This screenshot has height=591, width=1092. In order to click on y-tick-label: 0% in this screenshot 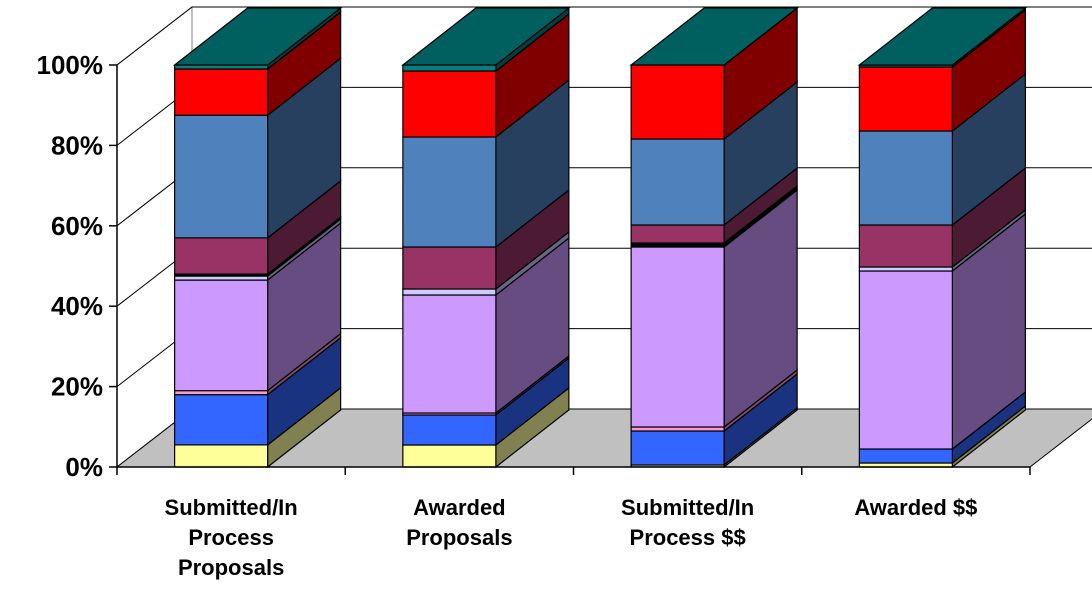, I will do `click(84, 467)`.